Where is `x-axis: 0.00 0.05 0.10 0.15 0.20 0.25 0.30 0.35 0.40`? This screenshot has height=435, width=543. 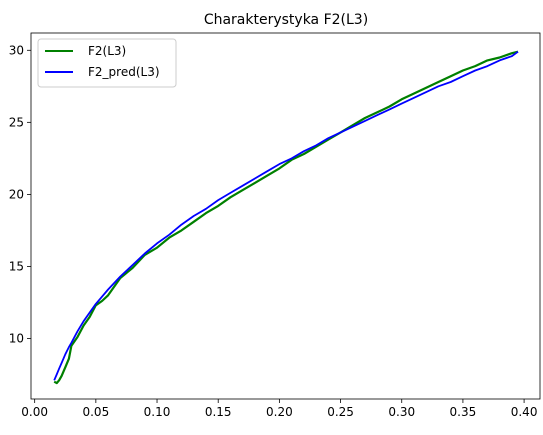 x-axis: 0.00 0.05 0.10 0.15 0.20 0.25 0.30 0.35 0.40 is located at coordinates (279, 409).